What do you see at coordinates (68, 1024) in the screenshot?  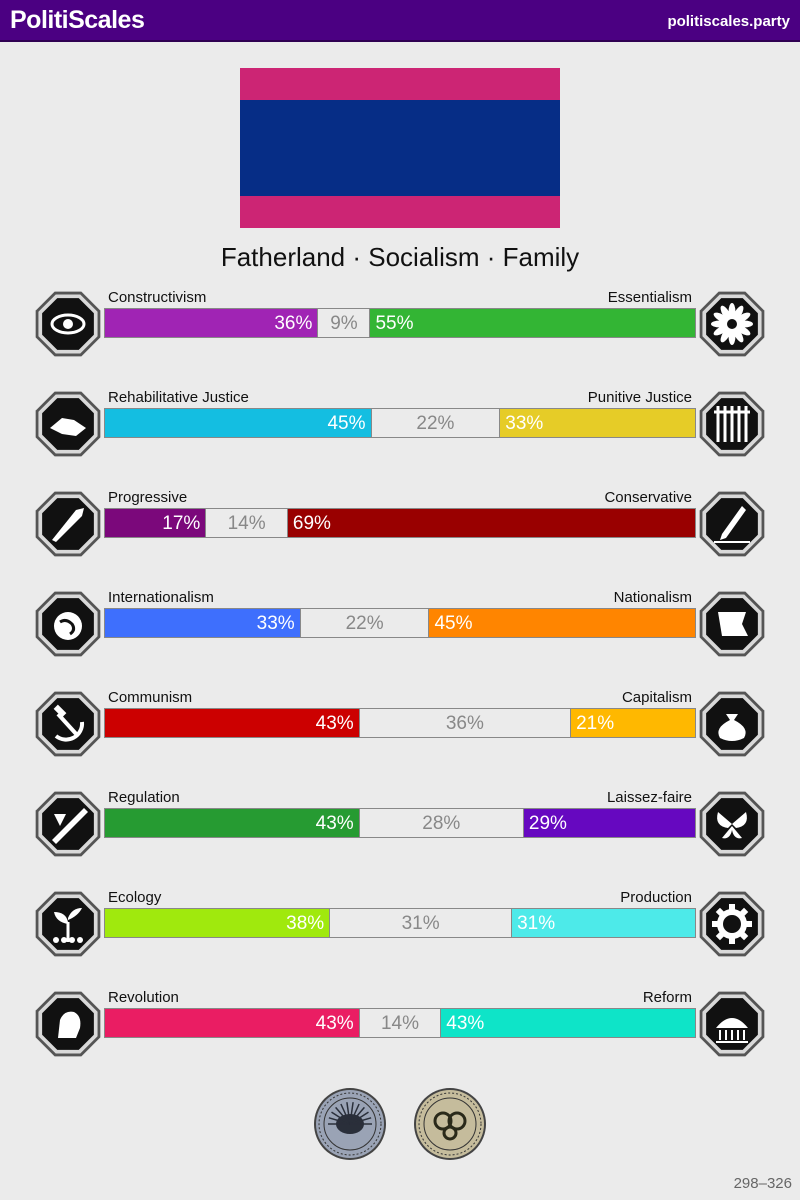 I see `fist-icon` at bounding box center [68, 1024].